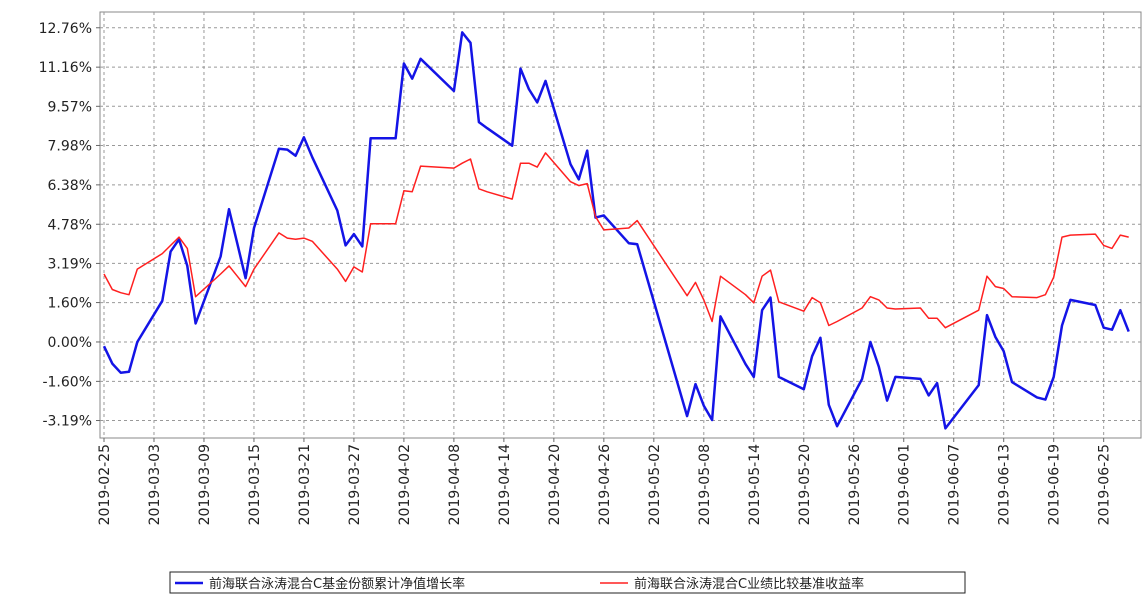 This screenshot has height=594, width=1142. What do you see at coordinates (705, 484) in the screenshot?
I see `x-tick-label: 2019-05-08` at bounding box center [705, 484].